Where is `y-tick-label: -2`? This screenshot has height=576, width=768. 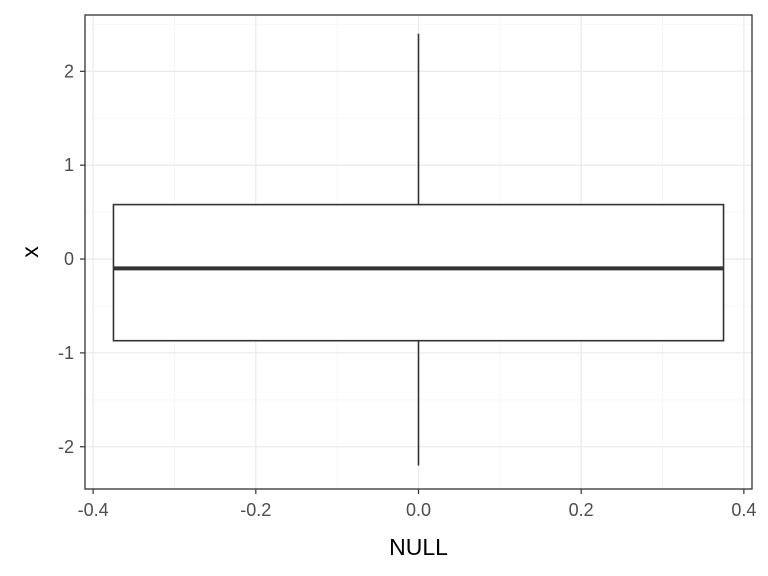
y-tick-label: -2 is located at coordinates (66, 447).